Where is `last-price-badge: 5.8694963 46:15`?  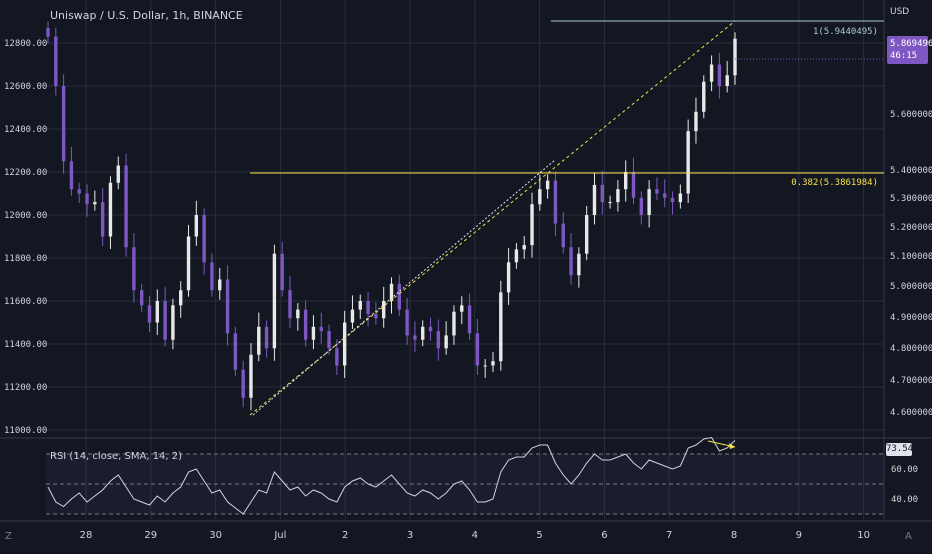
last-price-badge: 5.8694963 46:15 is located at coordinates (909, 50).